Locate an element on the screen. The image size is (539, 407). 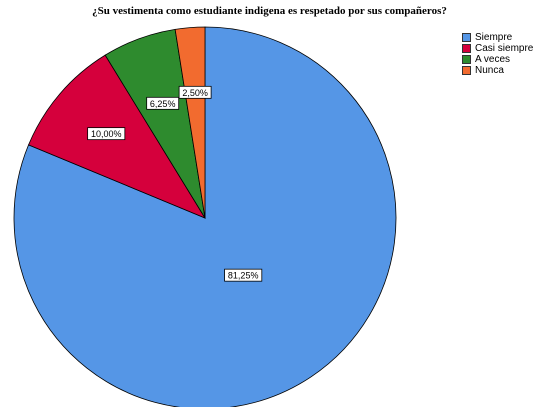
svg-text: 6,25% is located at coordinates (163, 104).